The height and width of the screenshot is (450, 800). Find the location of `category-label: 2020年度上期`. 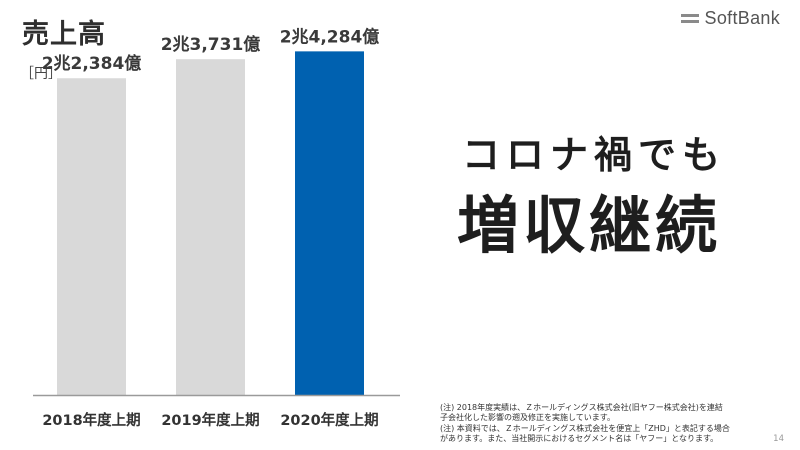

category-label: 2020年度上期 is located at coordinates (329, 420).